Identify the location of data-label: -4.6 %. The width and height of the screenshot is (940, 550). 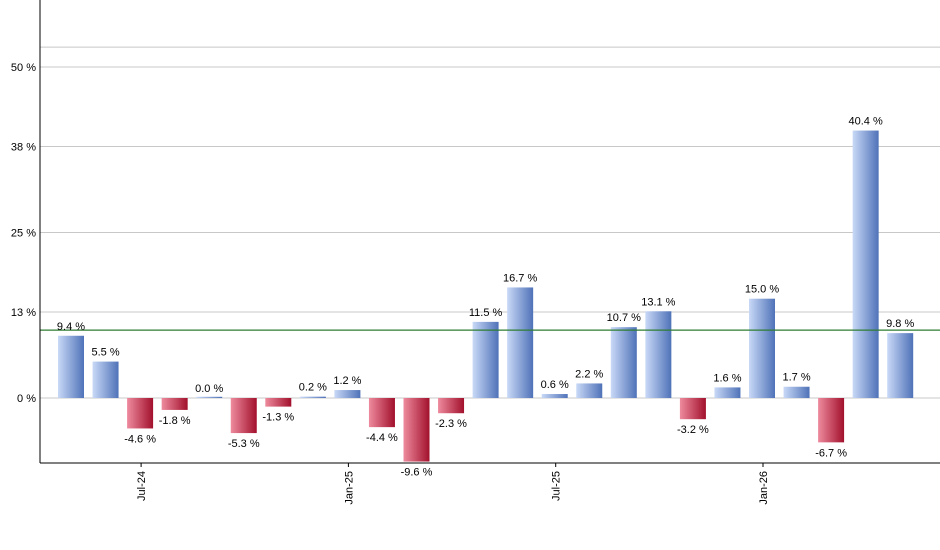
(140, 439).